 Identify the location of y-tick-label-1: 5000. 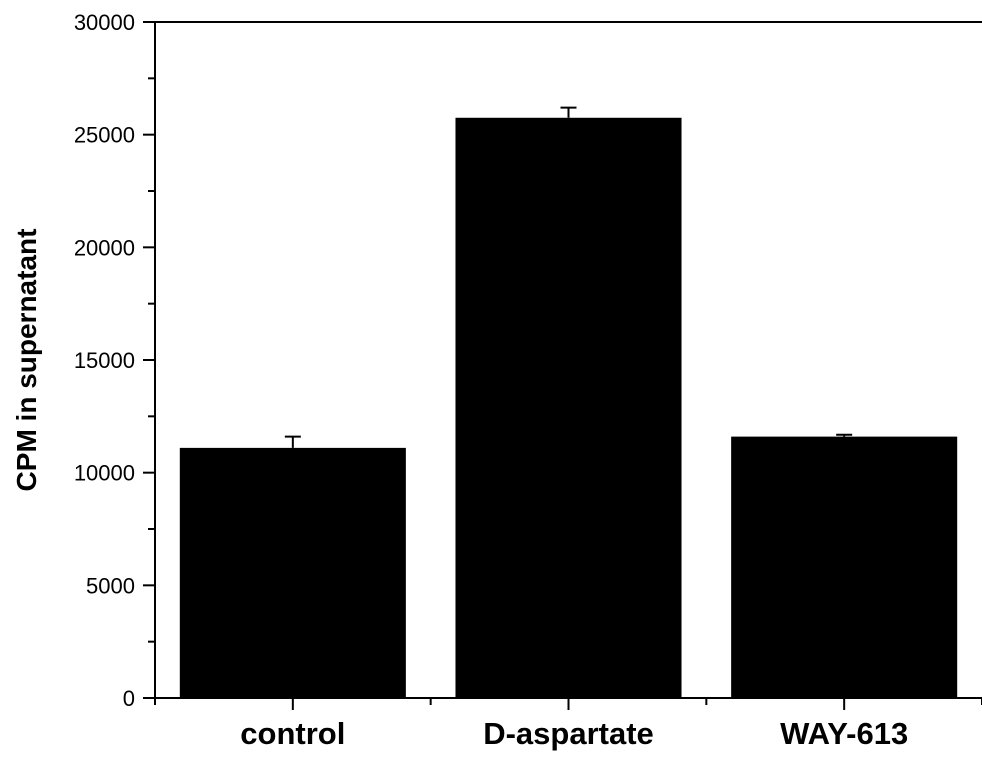
(110, 585).